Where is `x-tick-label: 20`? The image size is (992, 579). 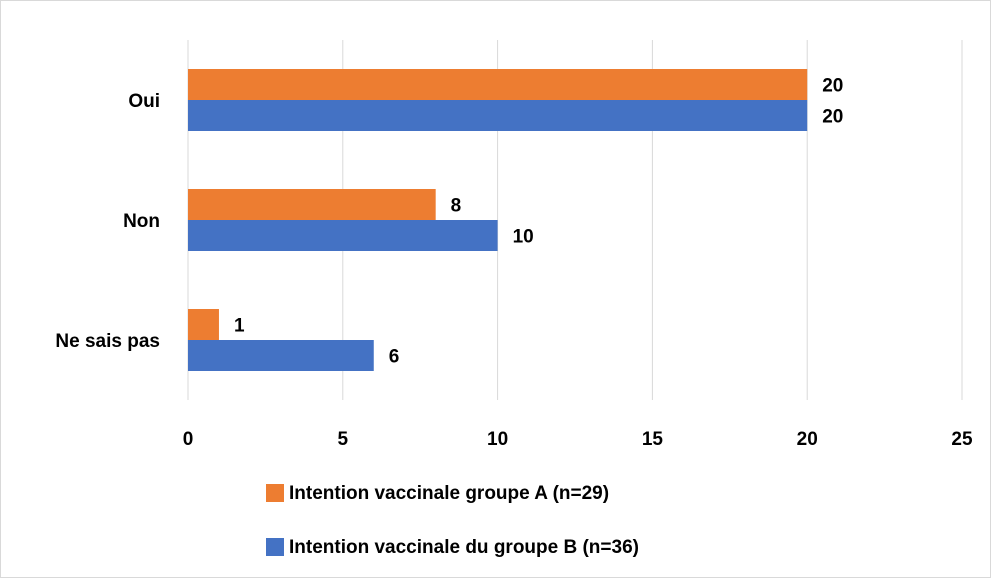 x-tick-label: 20 is located at coordinates (807, 439).